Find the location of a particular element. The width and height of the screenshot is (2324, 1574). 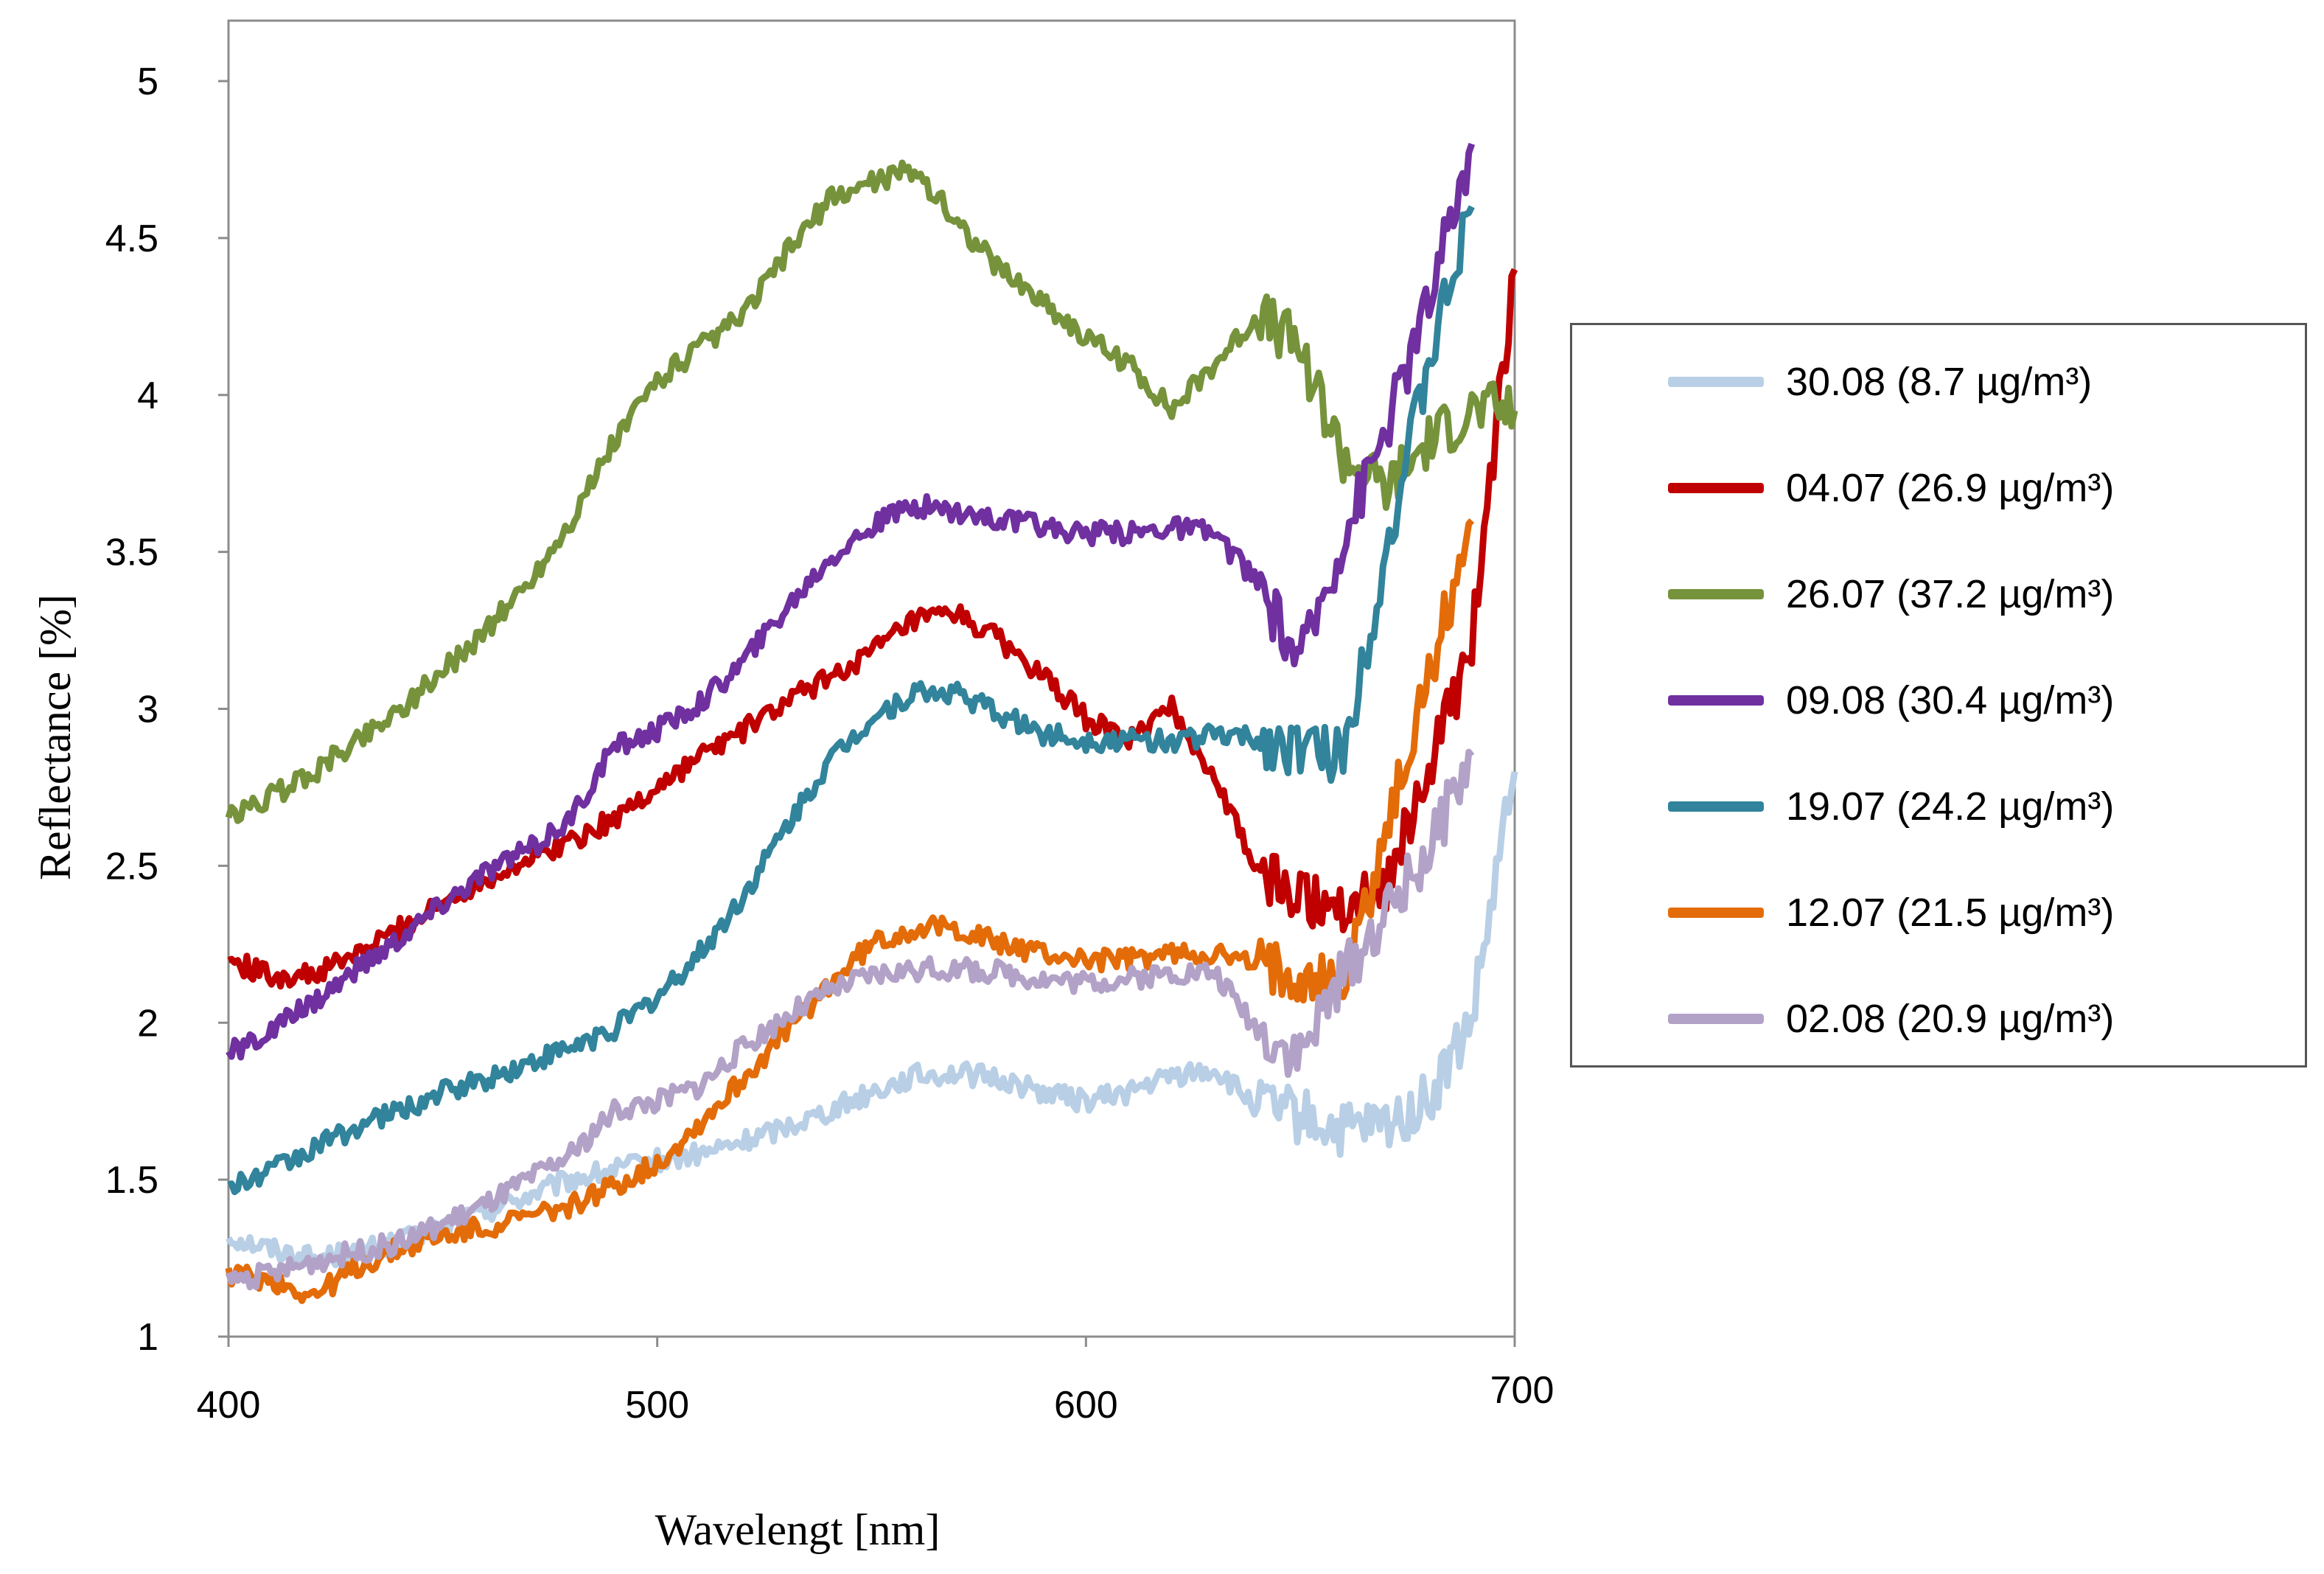

y-tick-label: 2.5 is located at coordinates (131, 867).